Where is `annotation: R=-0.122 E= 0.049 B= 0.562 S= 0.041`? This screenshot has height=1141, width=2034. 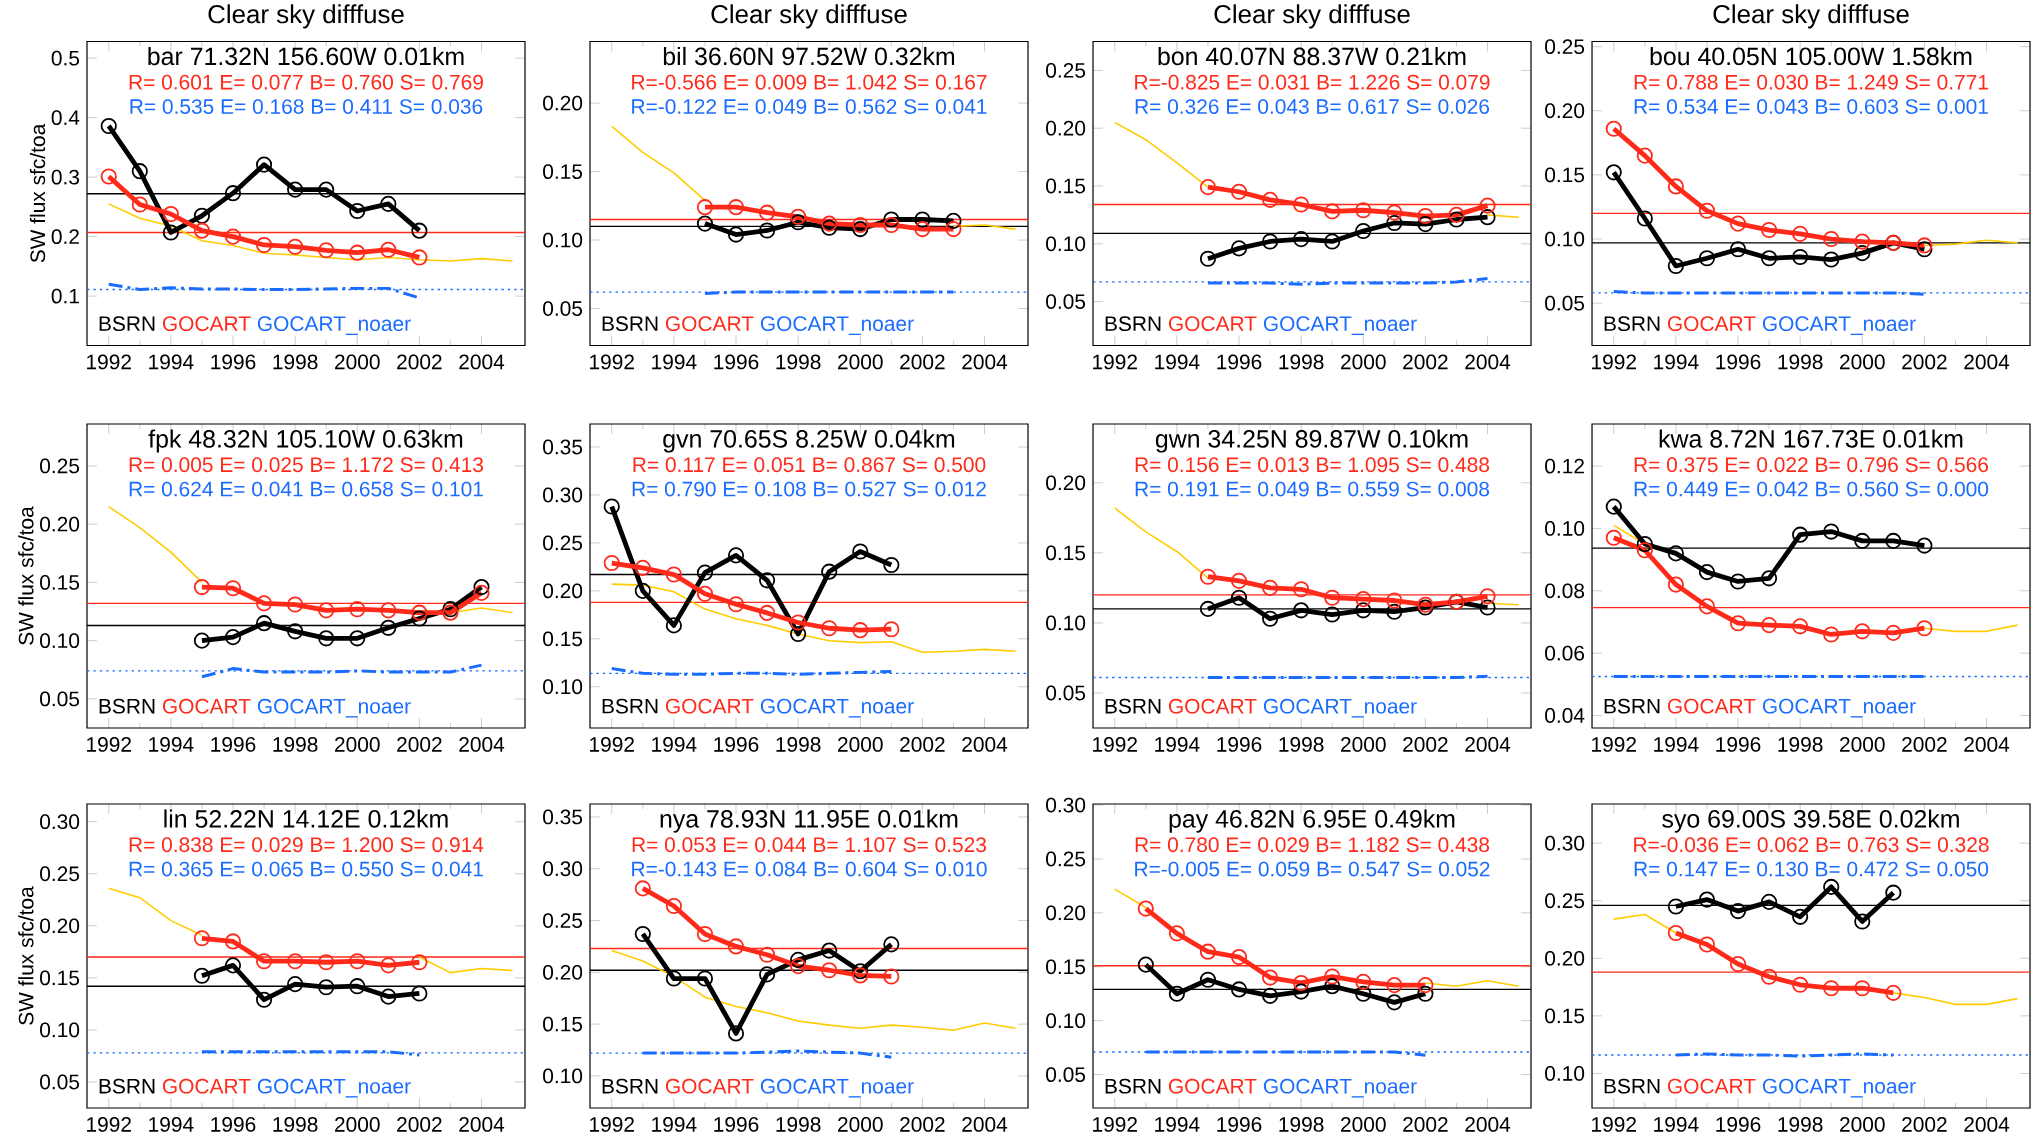
annotation: R=-0.122 E= 0.049 B= 0.562 S= 0.041 is located at coordinates (809, 106).